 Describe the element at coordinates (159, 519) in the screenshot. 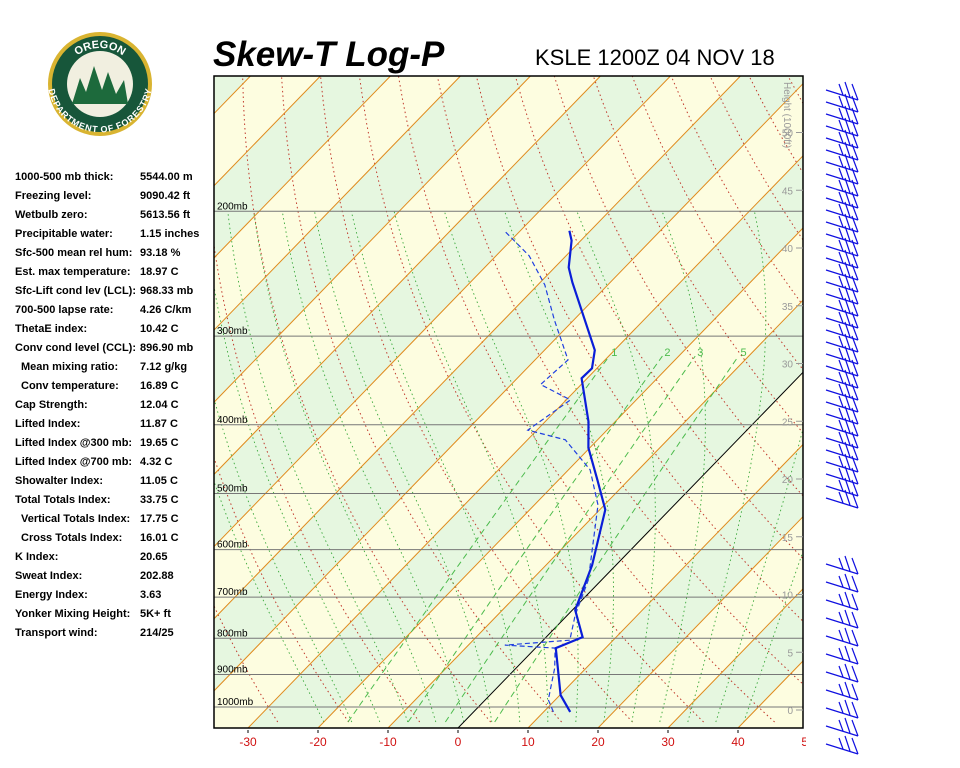

I see `index-value: 17.75 C` at that location.